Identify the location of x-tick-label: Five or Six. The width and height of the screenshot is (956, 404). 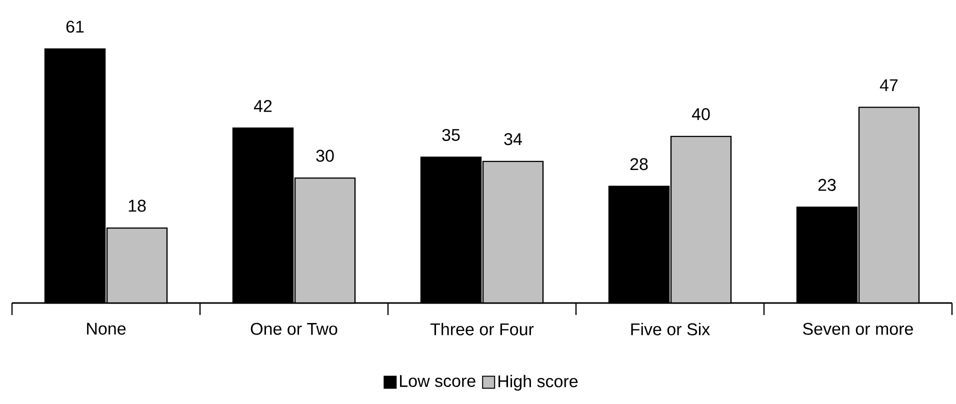
(670, 329).